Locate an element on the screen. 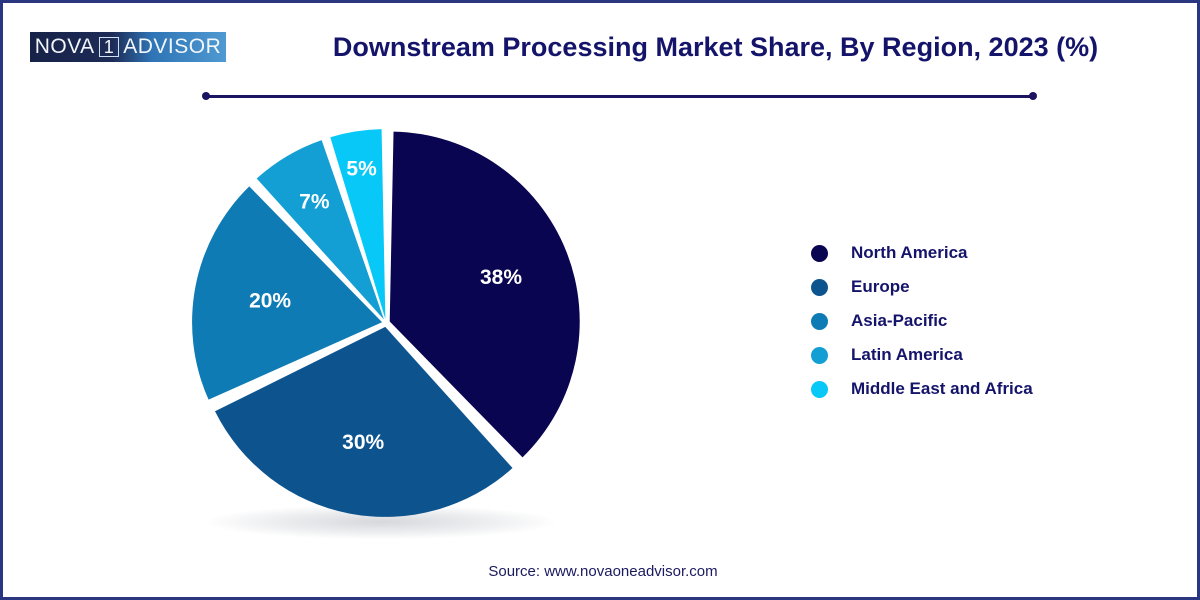 This screenshot has height=600, width=1200. legend-item-label: Asia-Pacific is located at coordinates (899, 320).